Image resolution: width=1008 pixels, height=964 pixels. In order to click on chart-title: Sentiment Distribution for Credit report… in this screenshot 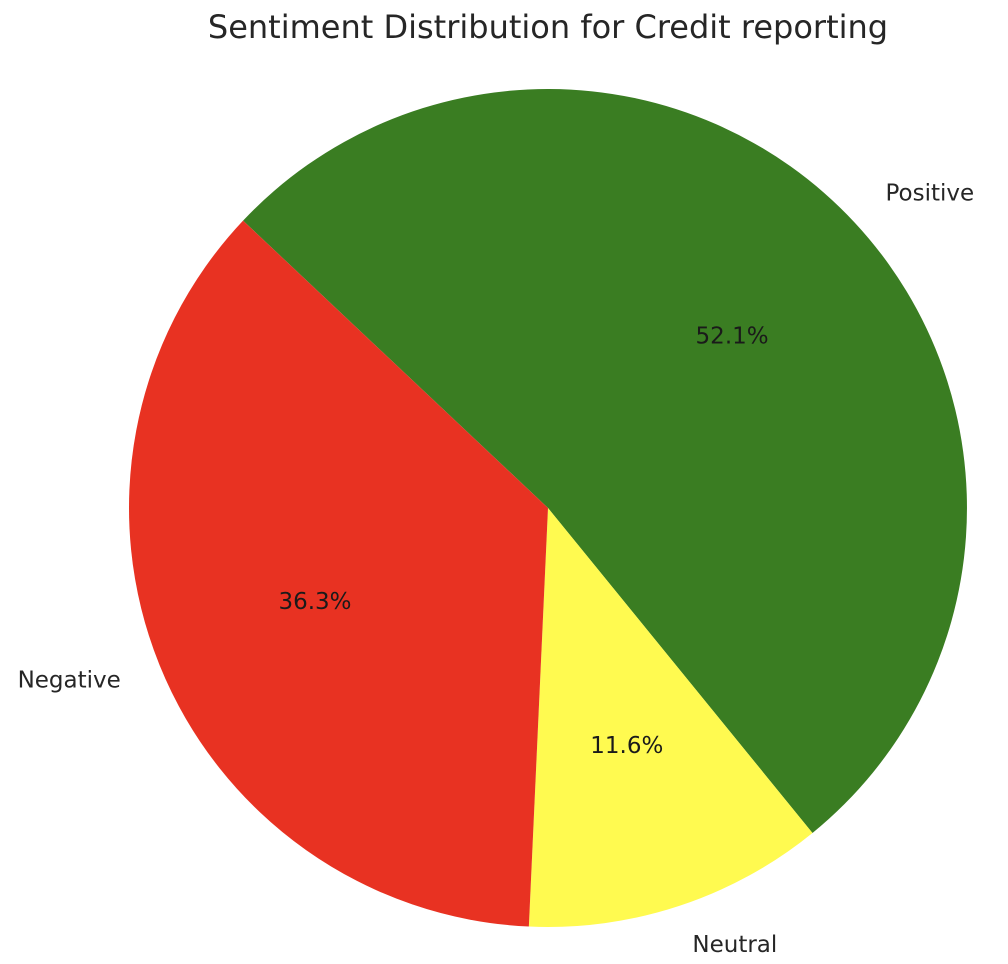, I will do `click(548, 27)`.